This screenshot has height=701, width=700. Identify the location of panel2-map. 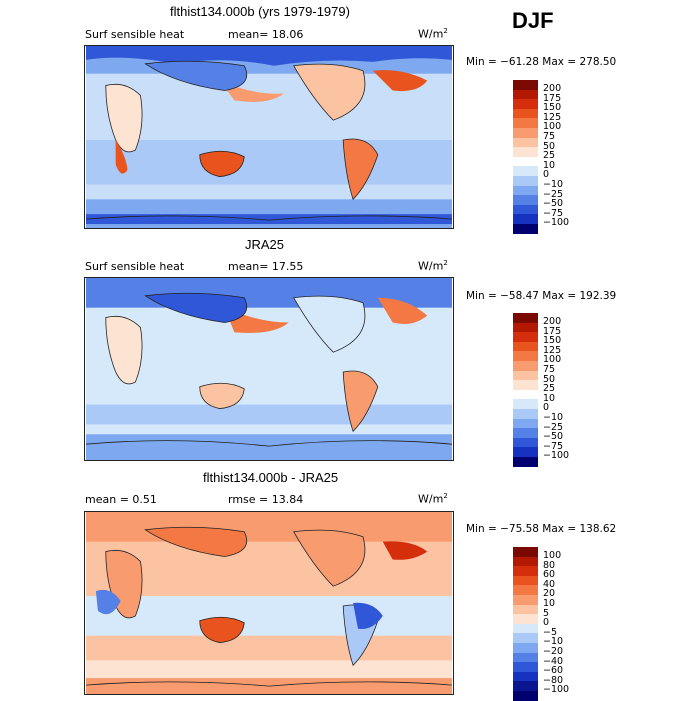
(269, 369).